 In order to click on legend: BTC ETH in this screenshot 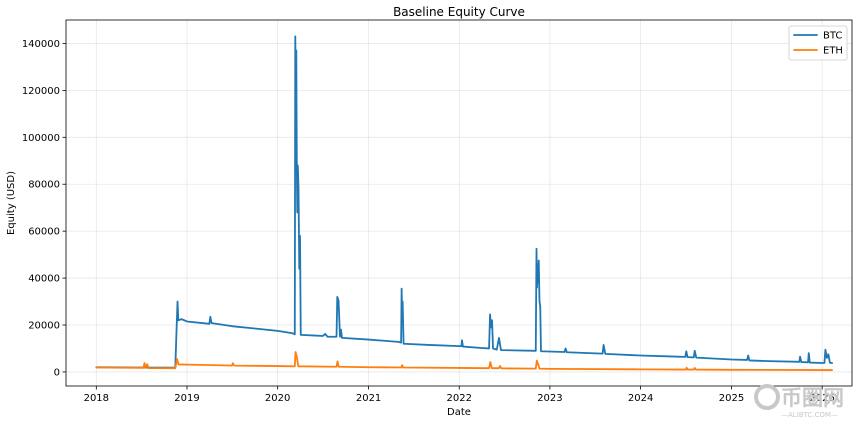, I will do `click(818, 43)`.